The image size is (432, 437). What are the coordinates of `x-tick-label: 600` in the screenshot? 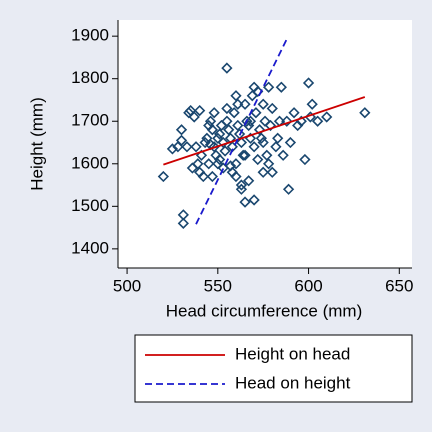 It's located at (308, 285).